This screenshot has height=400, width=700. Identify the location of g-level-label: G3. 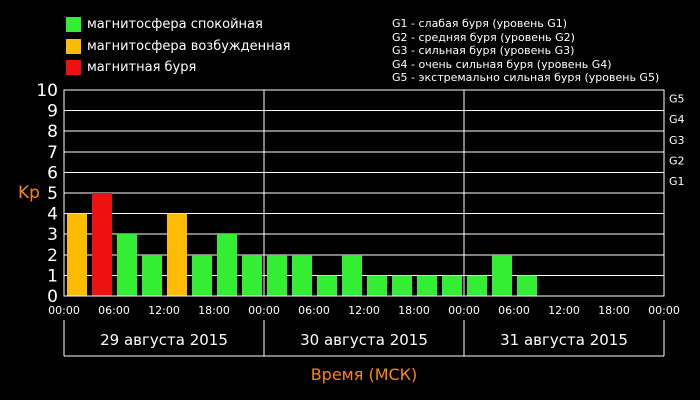
(677, 140).